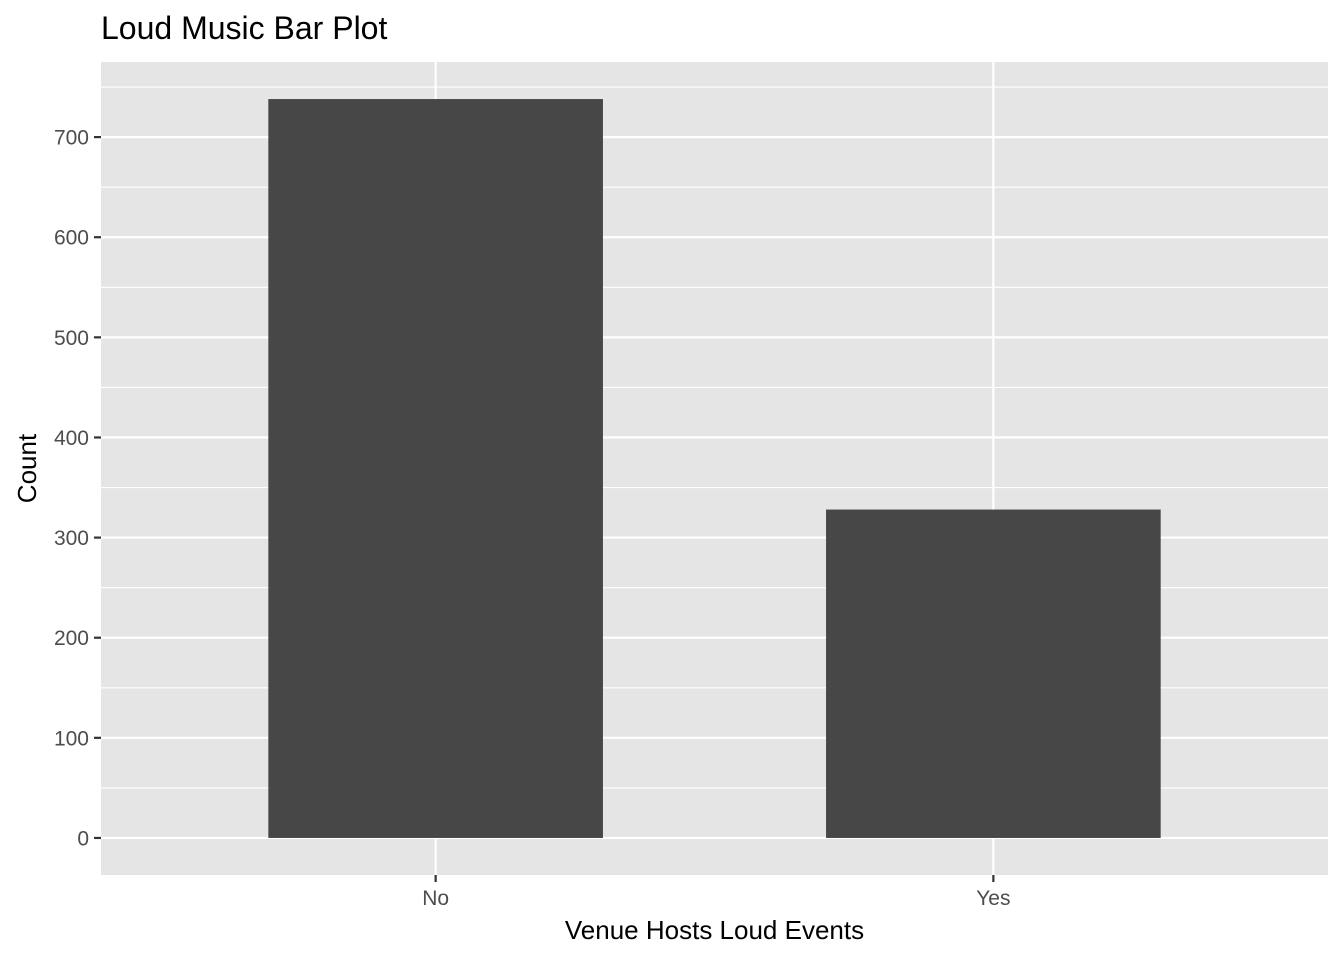 This screenshot has height=965, width=1344. What do you see at coordinates (71, 538) in the screenshot?
I see `y-tick-label: 300` at bounding box center [71, 538].